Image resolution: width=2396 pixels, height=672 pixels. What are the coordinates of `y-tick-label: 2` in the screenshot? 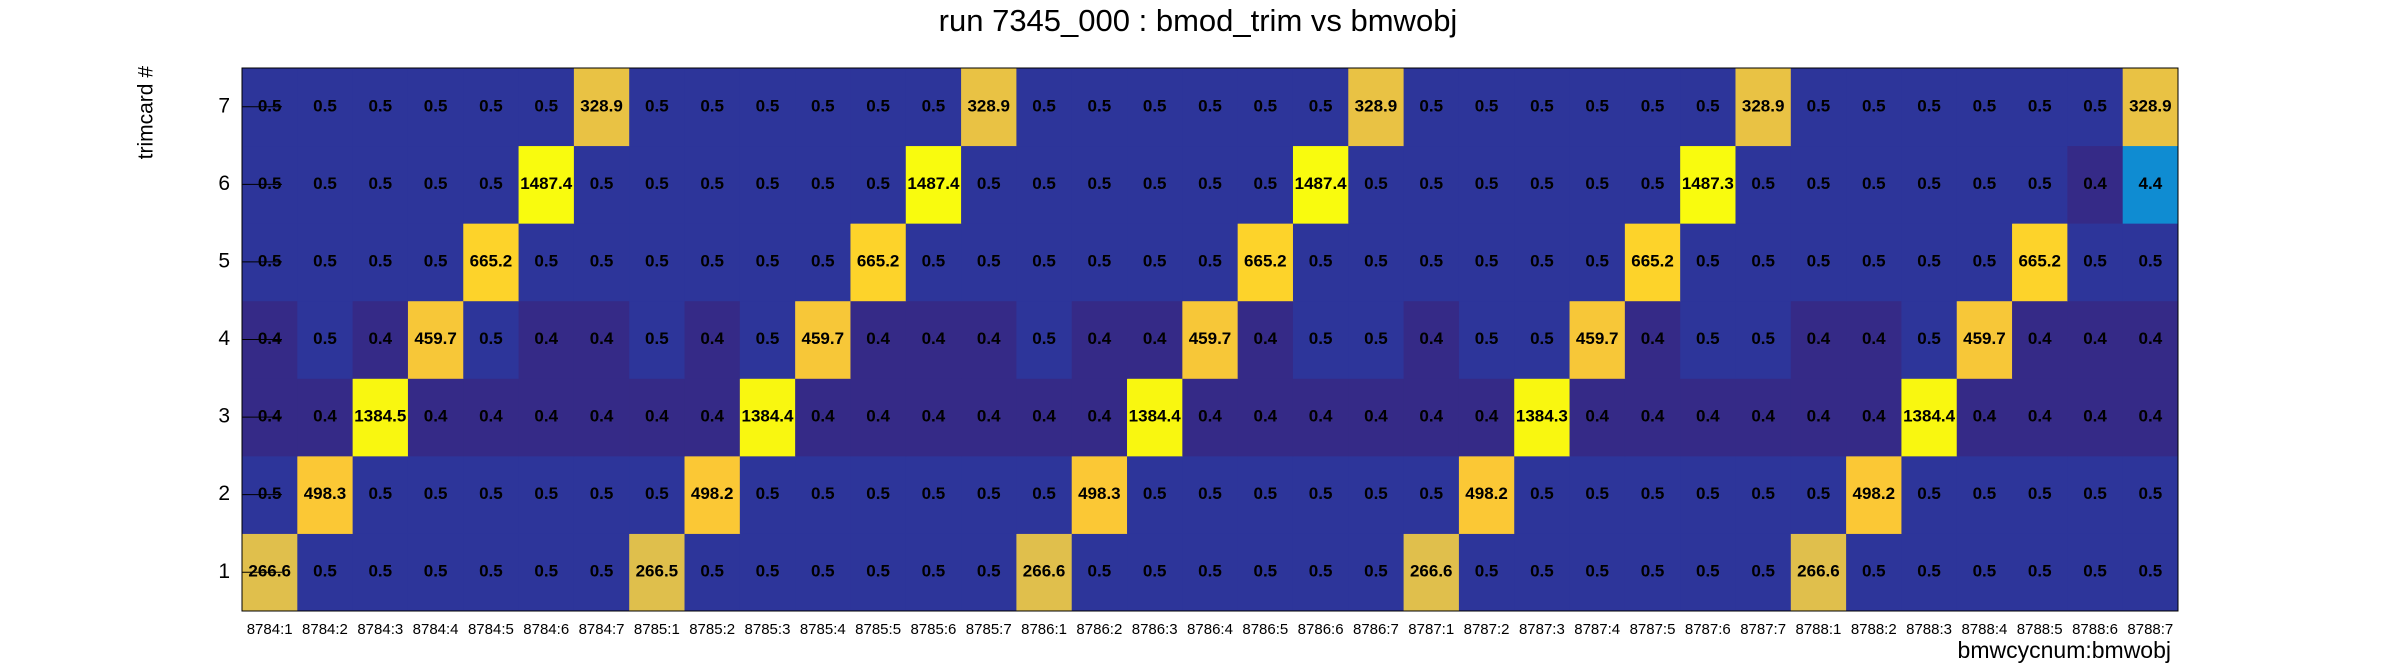 It's located at (224, 493).